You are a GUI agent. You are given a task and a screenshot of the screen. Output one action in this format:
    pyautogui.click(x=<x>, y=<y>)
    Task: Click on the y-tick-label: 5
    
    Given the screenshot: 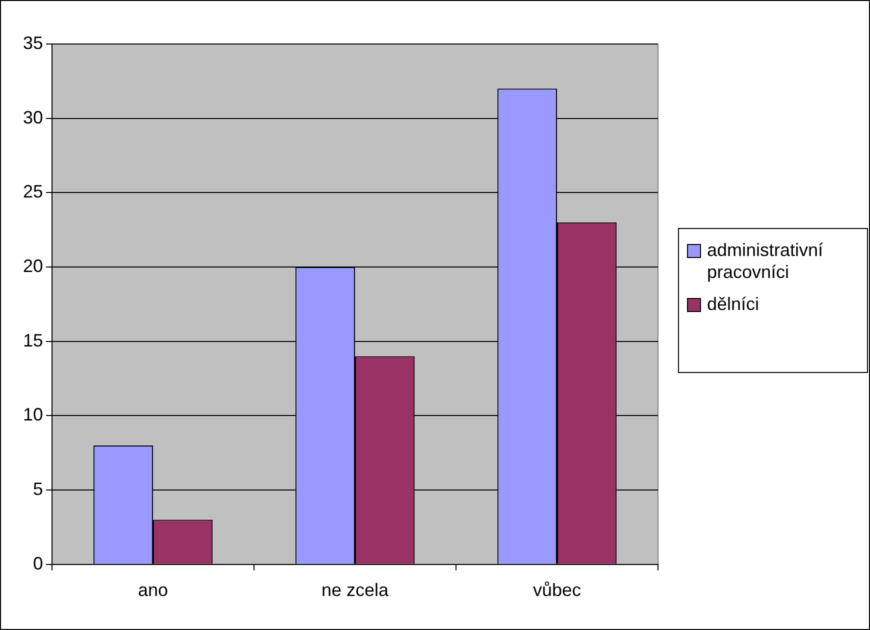 What is the action you would take?
    pyautogui.click(x=38, y=489)
    